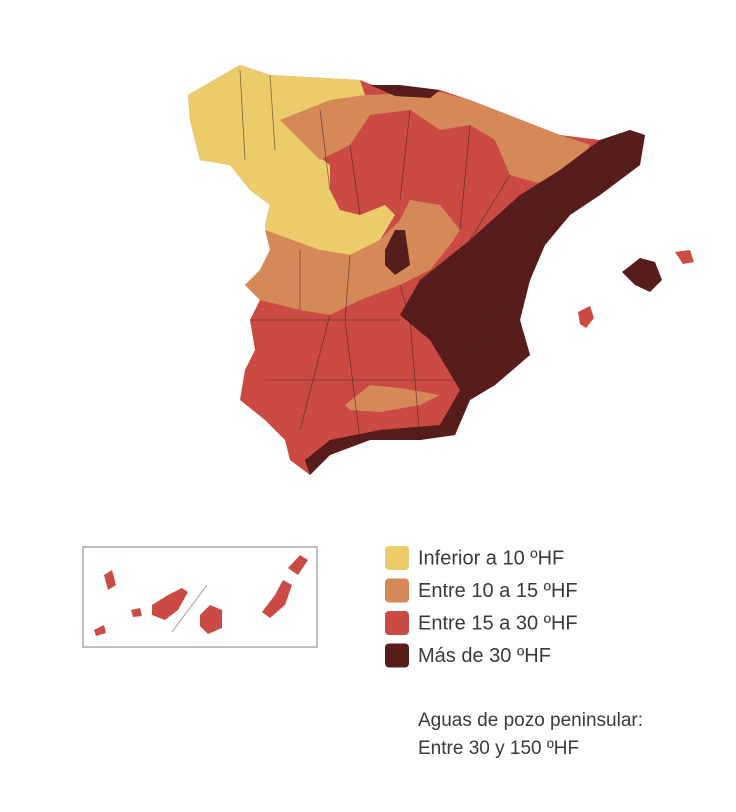 This screenshot has height=812, width=736. I want to click on island-ibiza, so click(586, 317).